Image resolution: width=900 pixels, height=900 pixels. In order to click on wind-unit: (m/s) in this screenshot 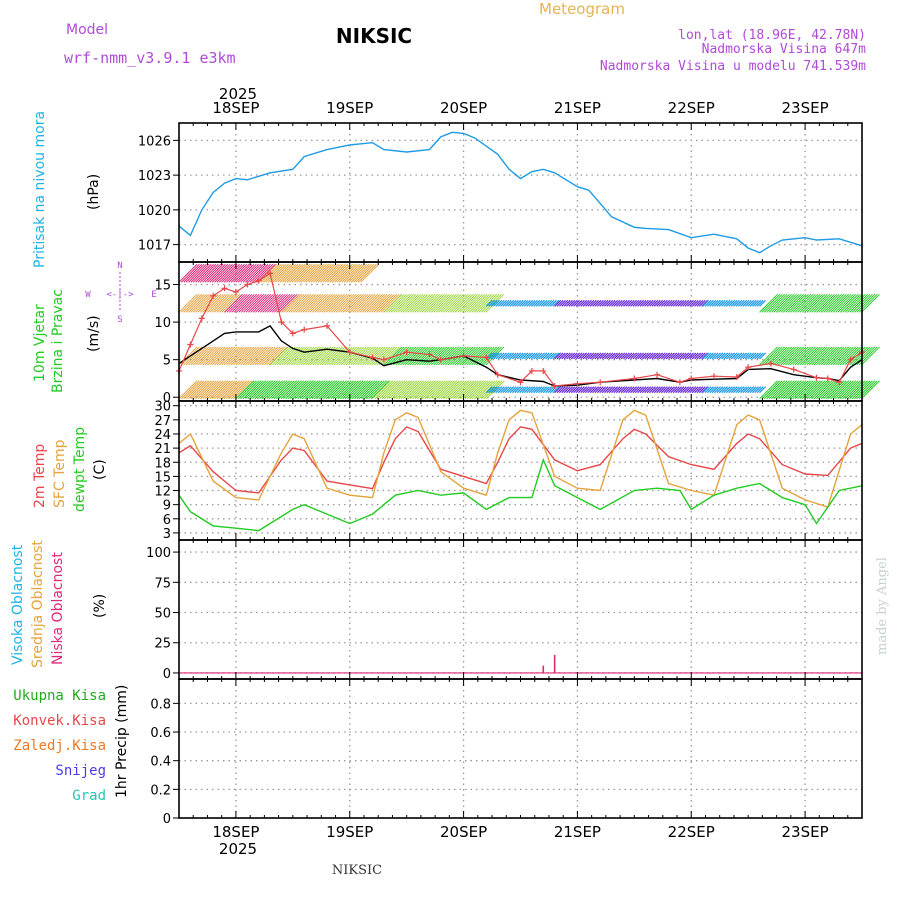, I will do `click(94, 333)`.